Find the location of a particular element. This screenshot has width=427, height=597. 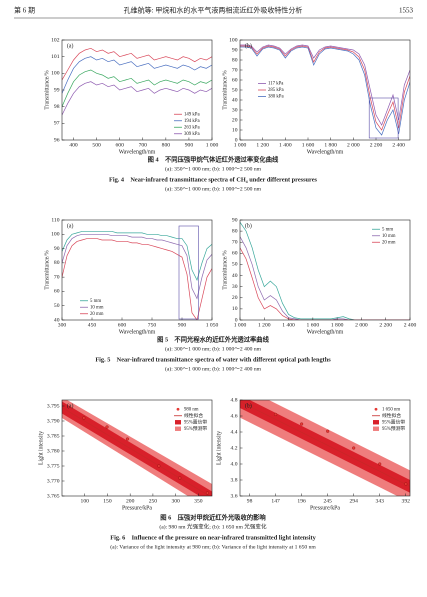

y-tick-label: 10 is located at coordinates (235, 130).